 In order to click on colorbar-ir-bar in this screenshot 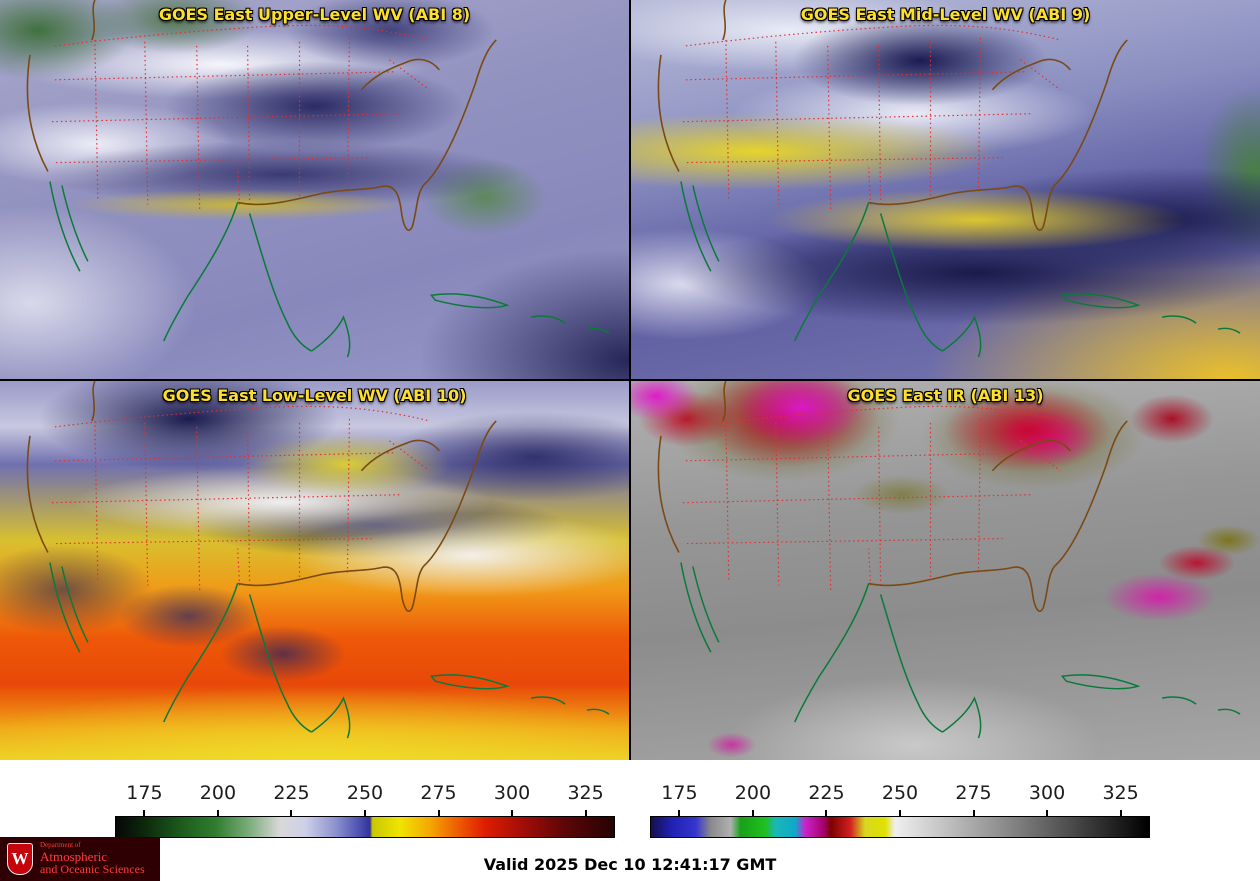, I will do `click(900, 827)`.